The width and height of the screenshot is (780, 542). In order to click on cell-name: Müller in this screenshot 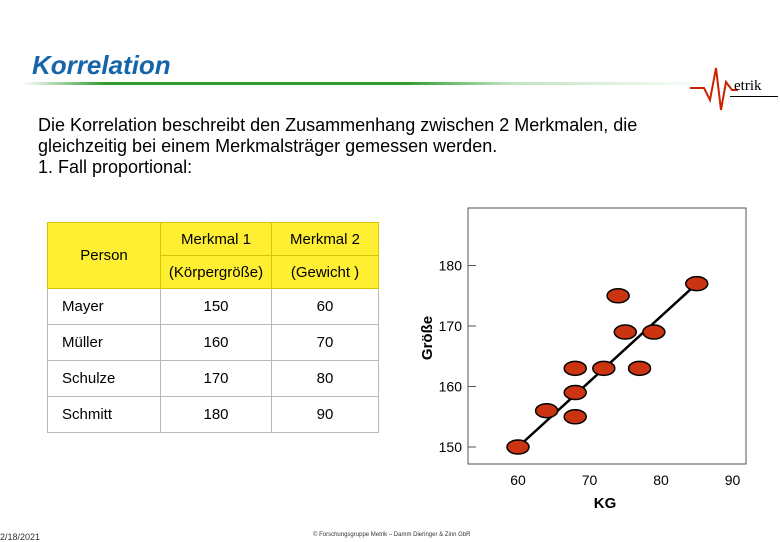, I will do `click(104, 342)`.